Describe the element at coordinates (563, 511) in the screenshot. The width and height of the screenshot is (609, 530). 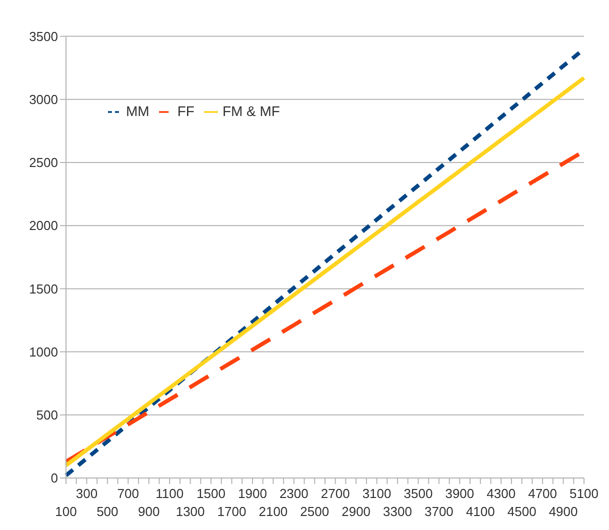
I see `x-tick-label: 4900` at that location.